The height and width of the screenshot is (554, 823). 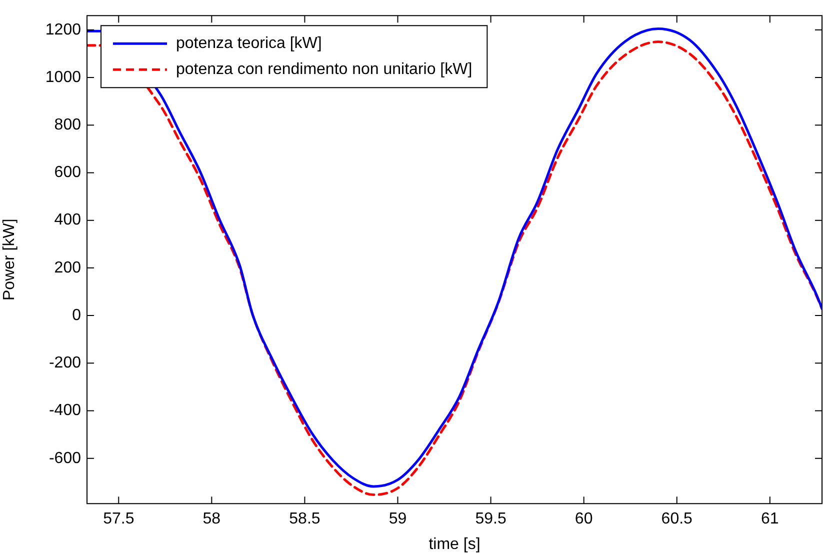 I want to click on y-tick-label: -200, so click(x=65, y=363).